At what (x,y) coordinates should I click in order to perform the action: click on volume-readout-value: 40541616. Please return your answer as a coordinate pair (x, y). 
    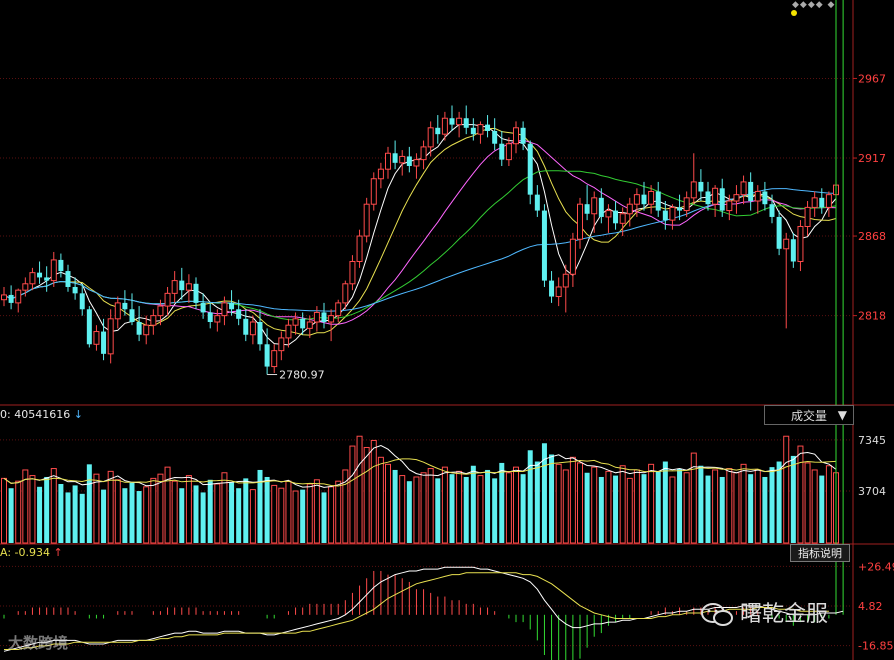
    Looking at the image, I should click on (42, 414).